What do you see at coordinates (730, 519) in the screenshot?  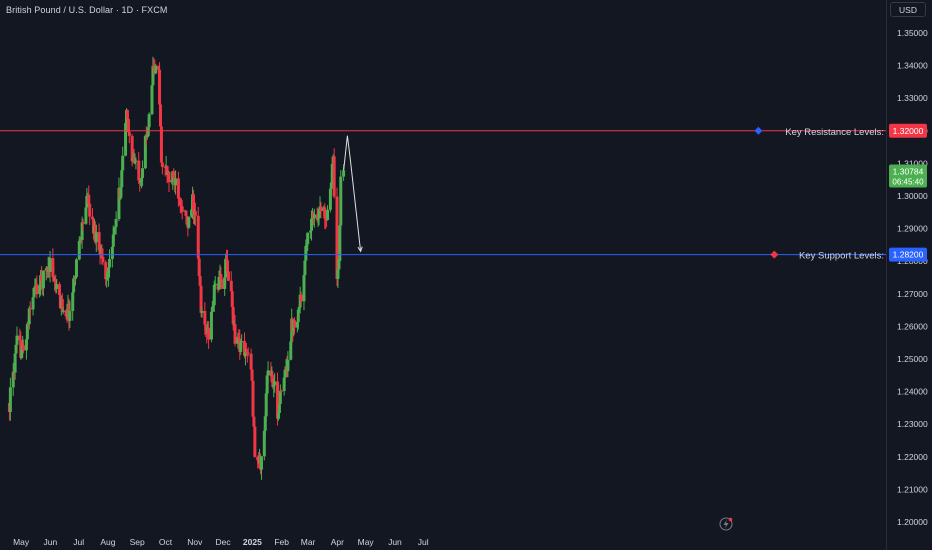 I see `notification-dot-icon` at bounding box center [730, 519].